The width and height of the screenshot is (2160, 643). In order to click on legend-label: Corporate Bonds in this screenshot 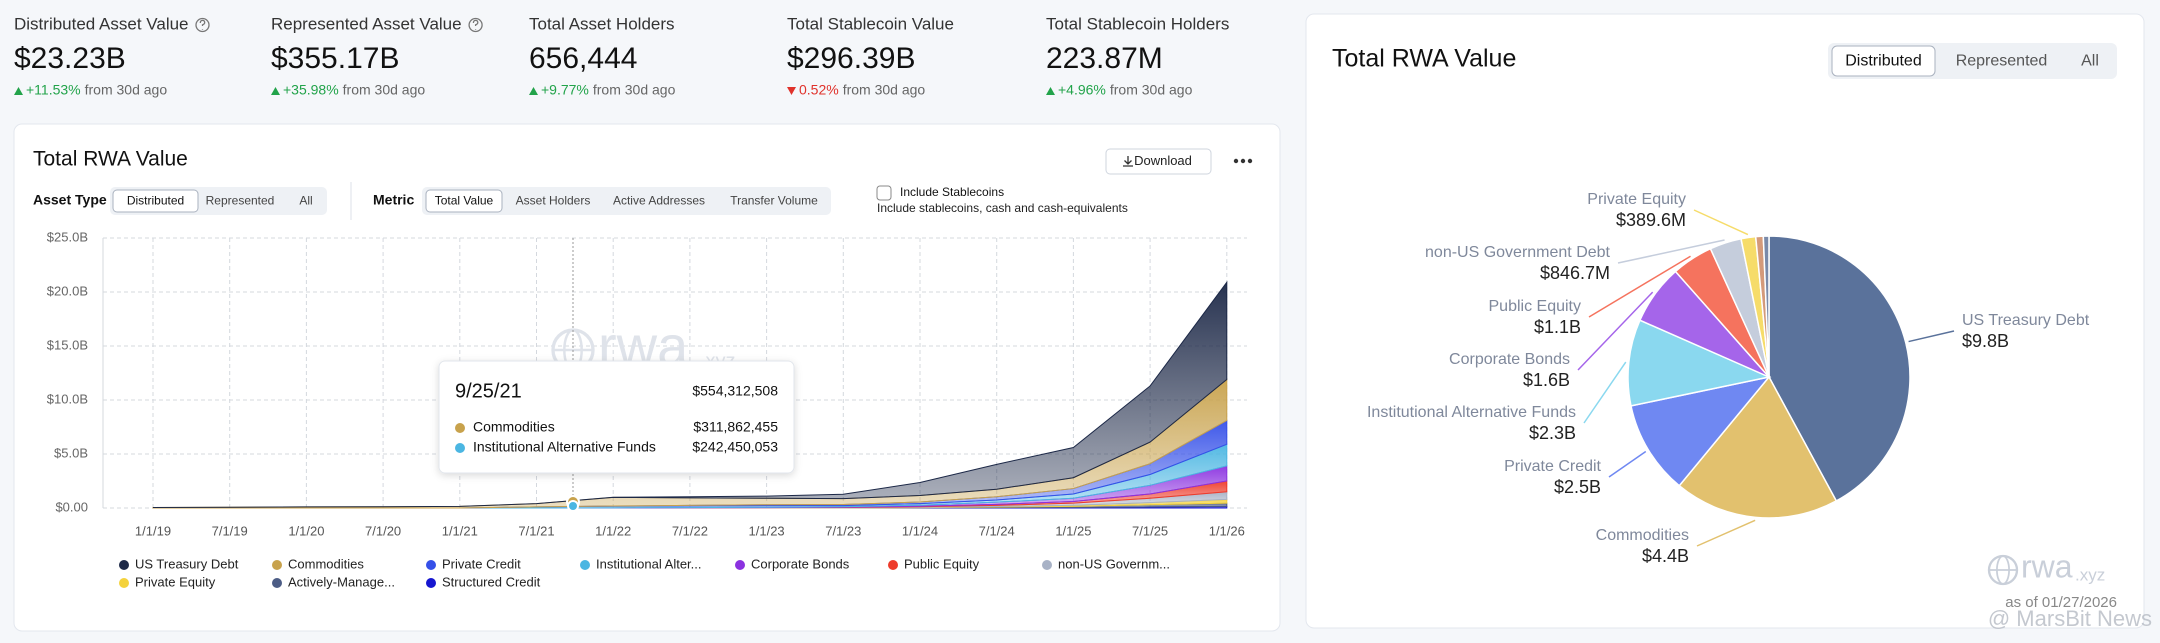, I will do `click(800, 563)`.